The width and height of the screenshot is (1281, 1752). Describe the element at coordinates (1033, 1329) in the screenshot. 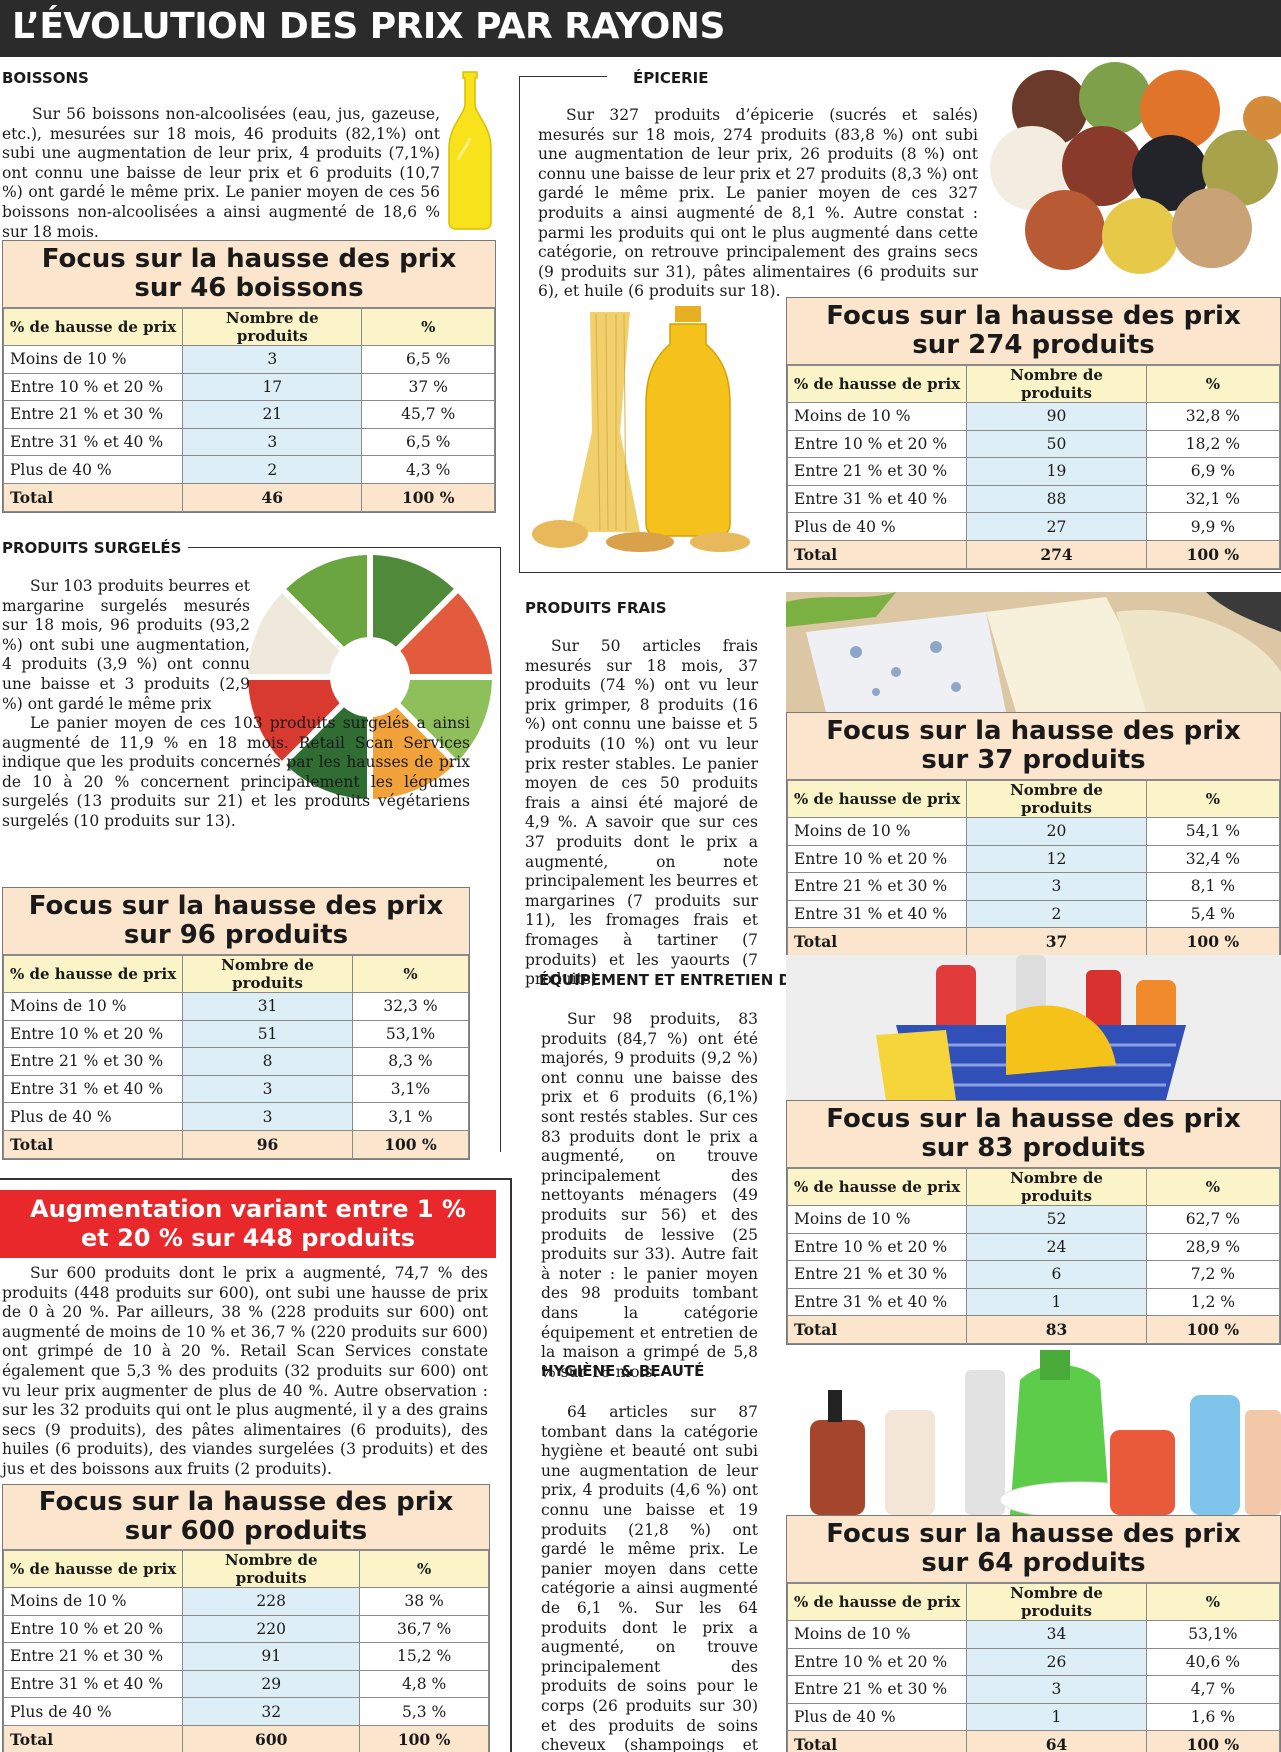

I see `table-total-row: Total 83 100 %` at that location.